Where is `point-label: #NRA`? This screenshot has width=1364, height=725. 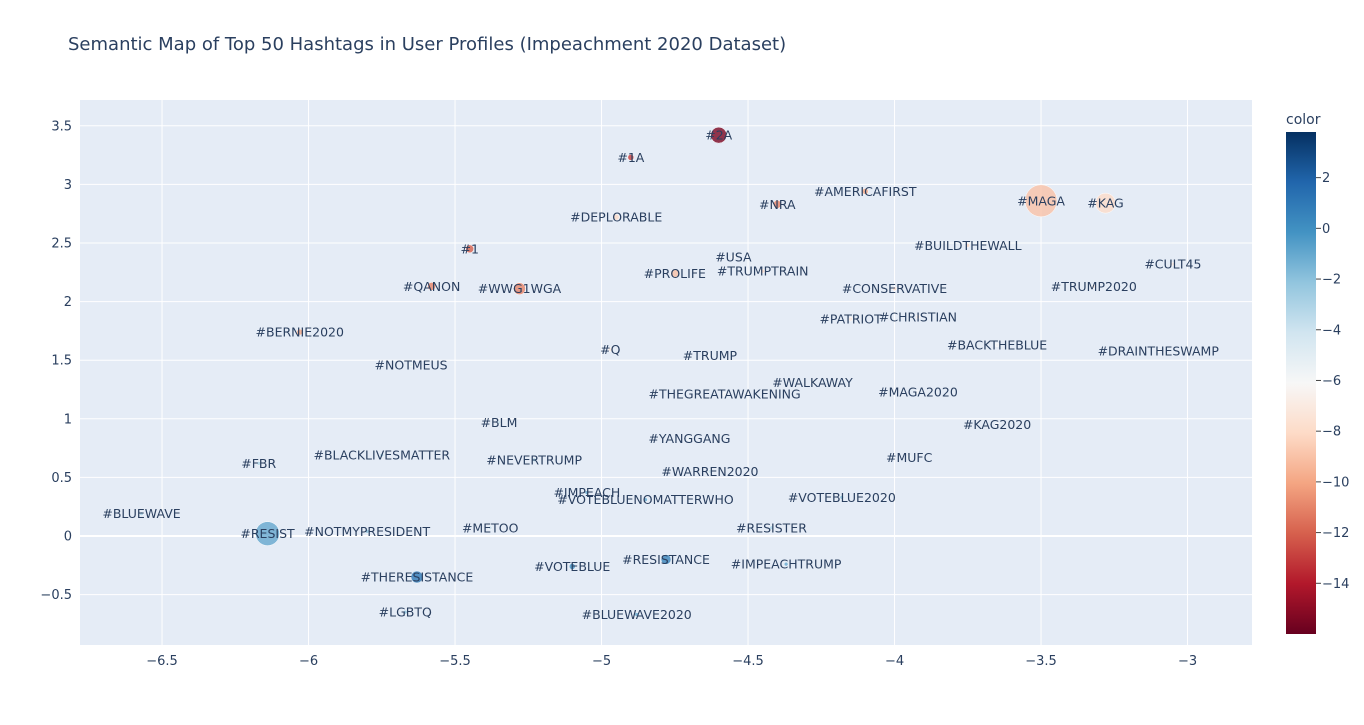
point-label: #NRA is located at coordinates (777, 204).